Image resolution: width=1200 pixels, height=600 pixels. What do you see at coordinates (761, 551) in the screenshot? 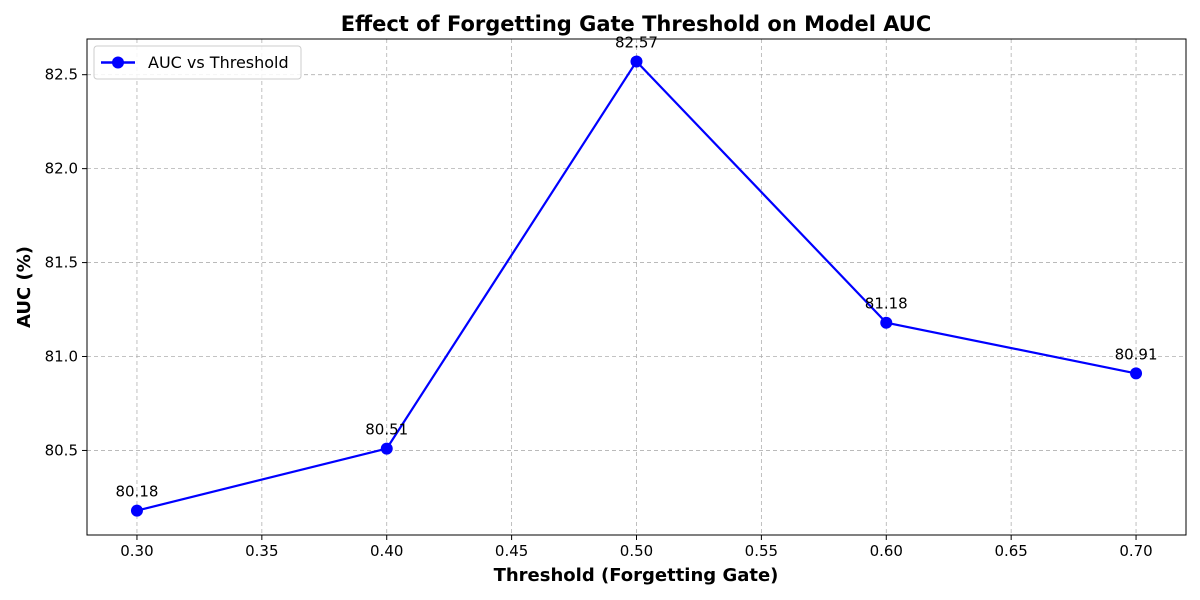
I see `x-tick-label: 0.55` at bounding box center [761, 551].